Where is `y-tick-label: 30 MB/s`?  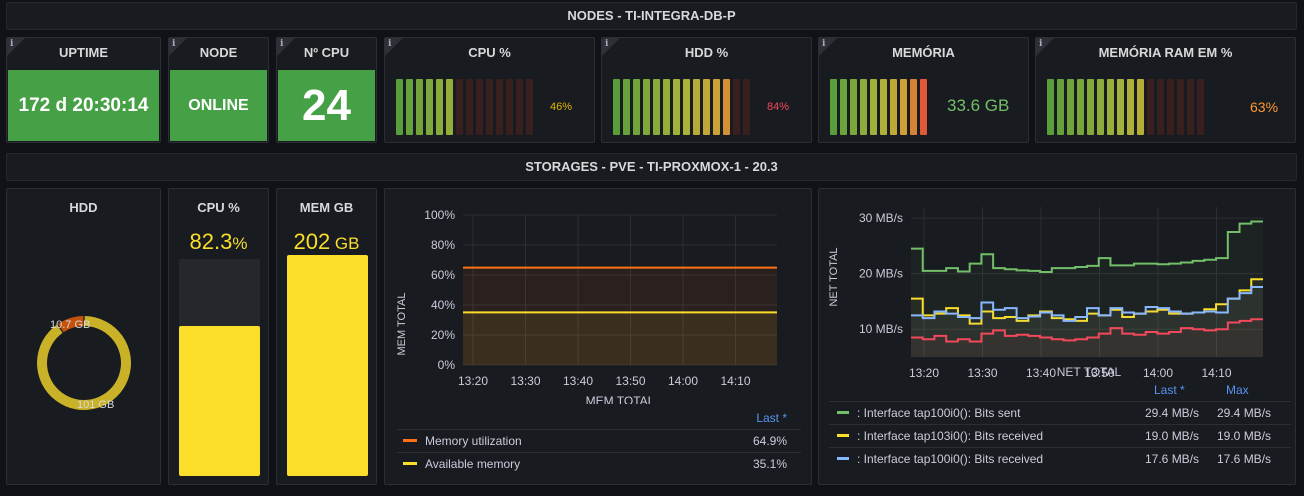 y-tick-label: 30 MB/s is located at coordinates (881, 218).